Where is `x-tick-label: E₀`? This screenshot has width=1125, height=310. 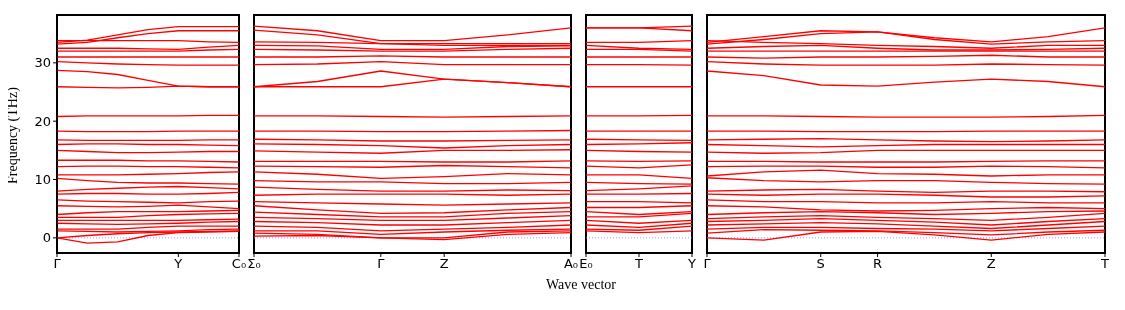
x-tick-label: E₀ is located at coordinates (586, 264).